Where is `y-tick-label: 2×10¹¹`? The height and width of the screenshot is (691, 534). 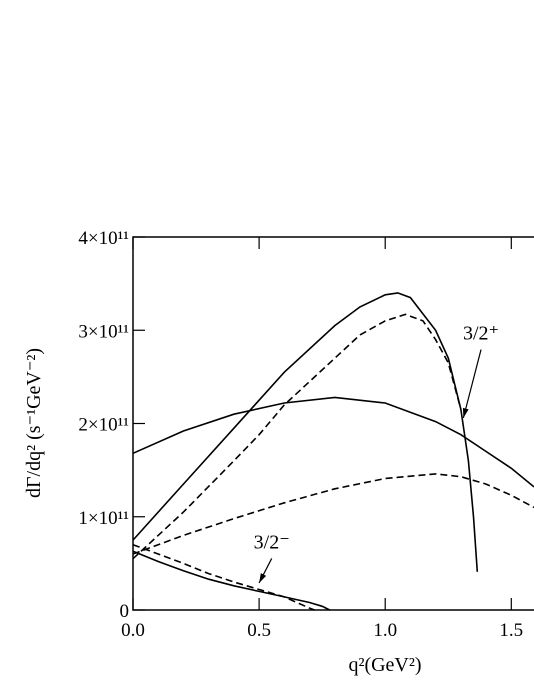
y-tick-label: 2×10¹¹ is located at coordinates (103, 425).